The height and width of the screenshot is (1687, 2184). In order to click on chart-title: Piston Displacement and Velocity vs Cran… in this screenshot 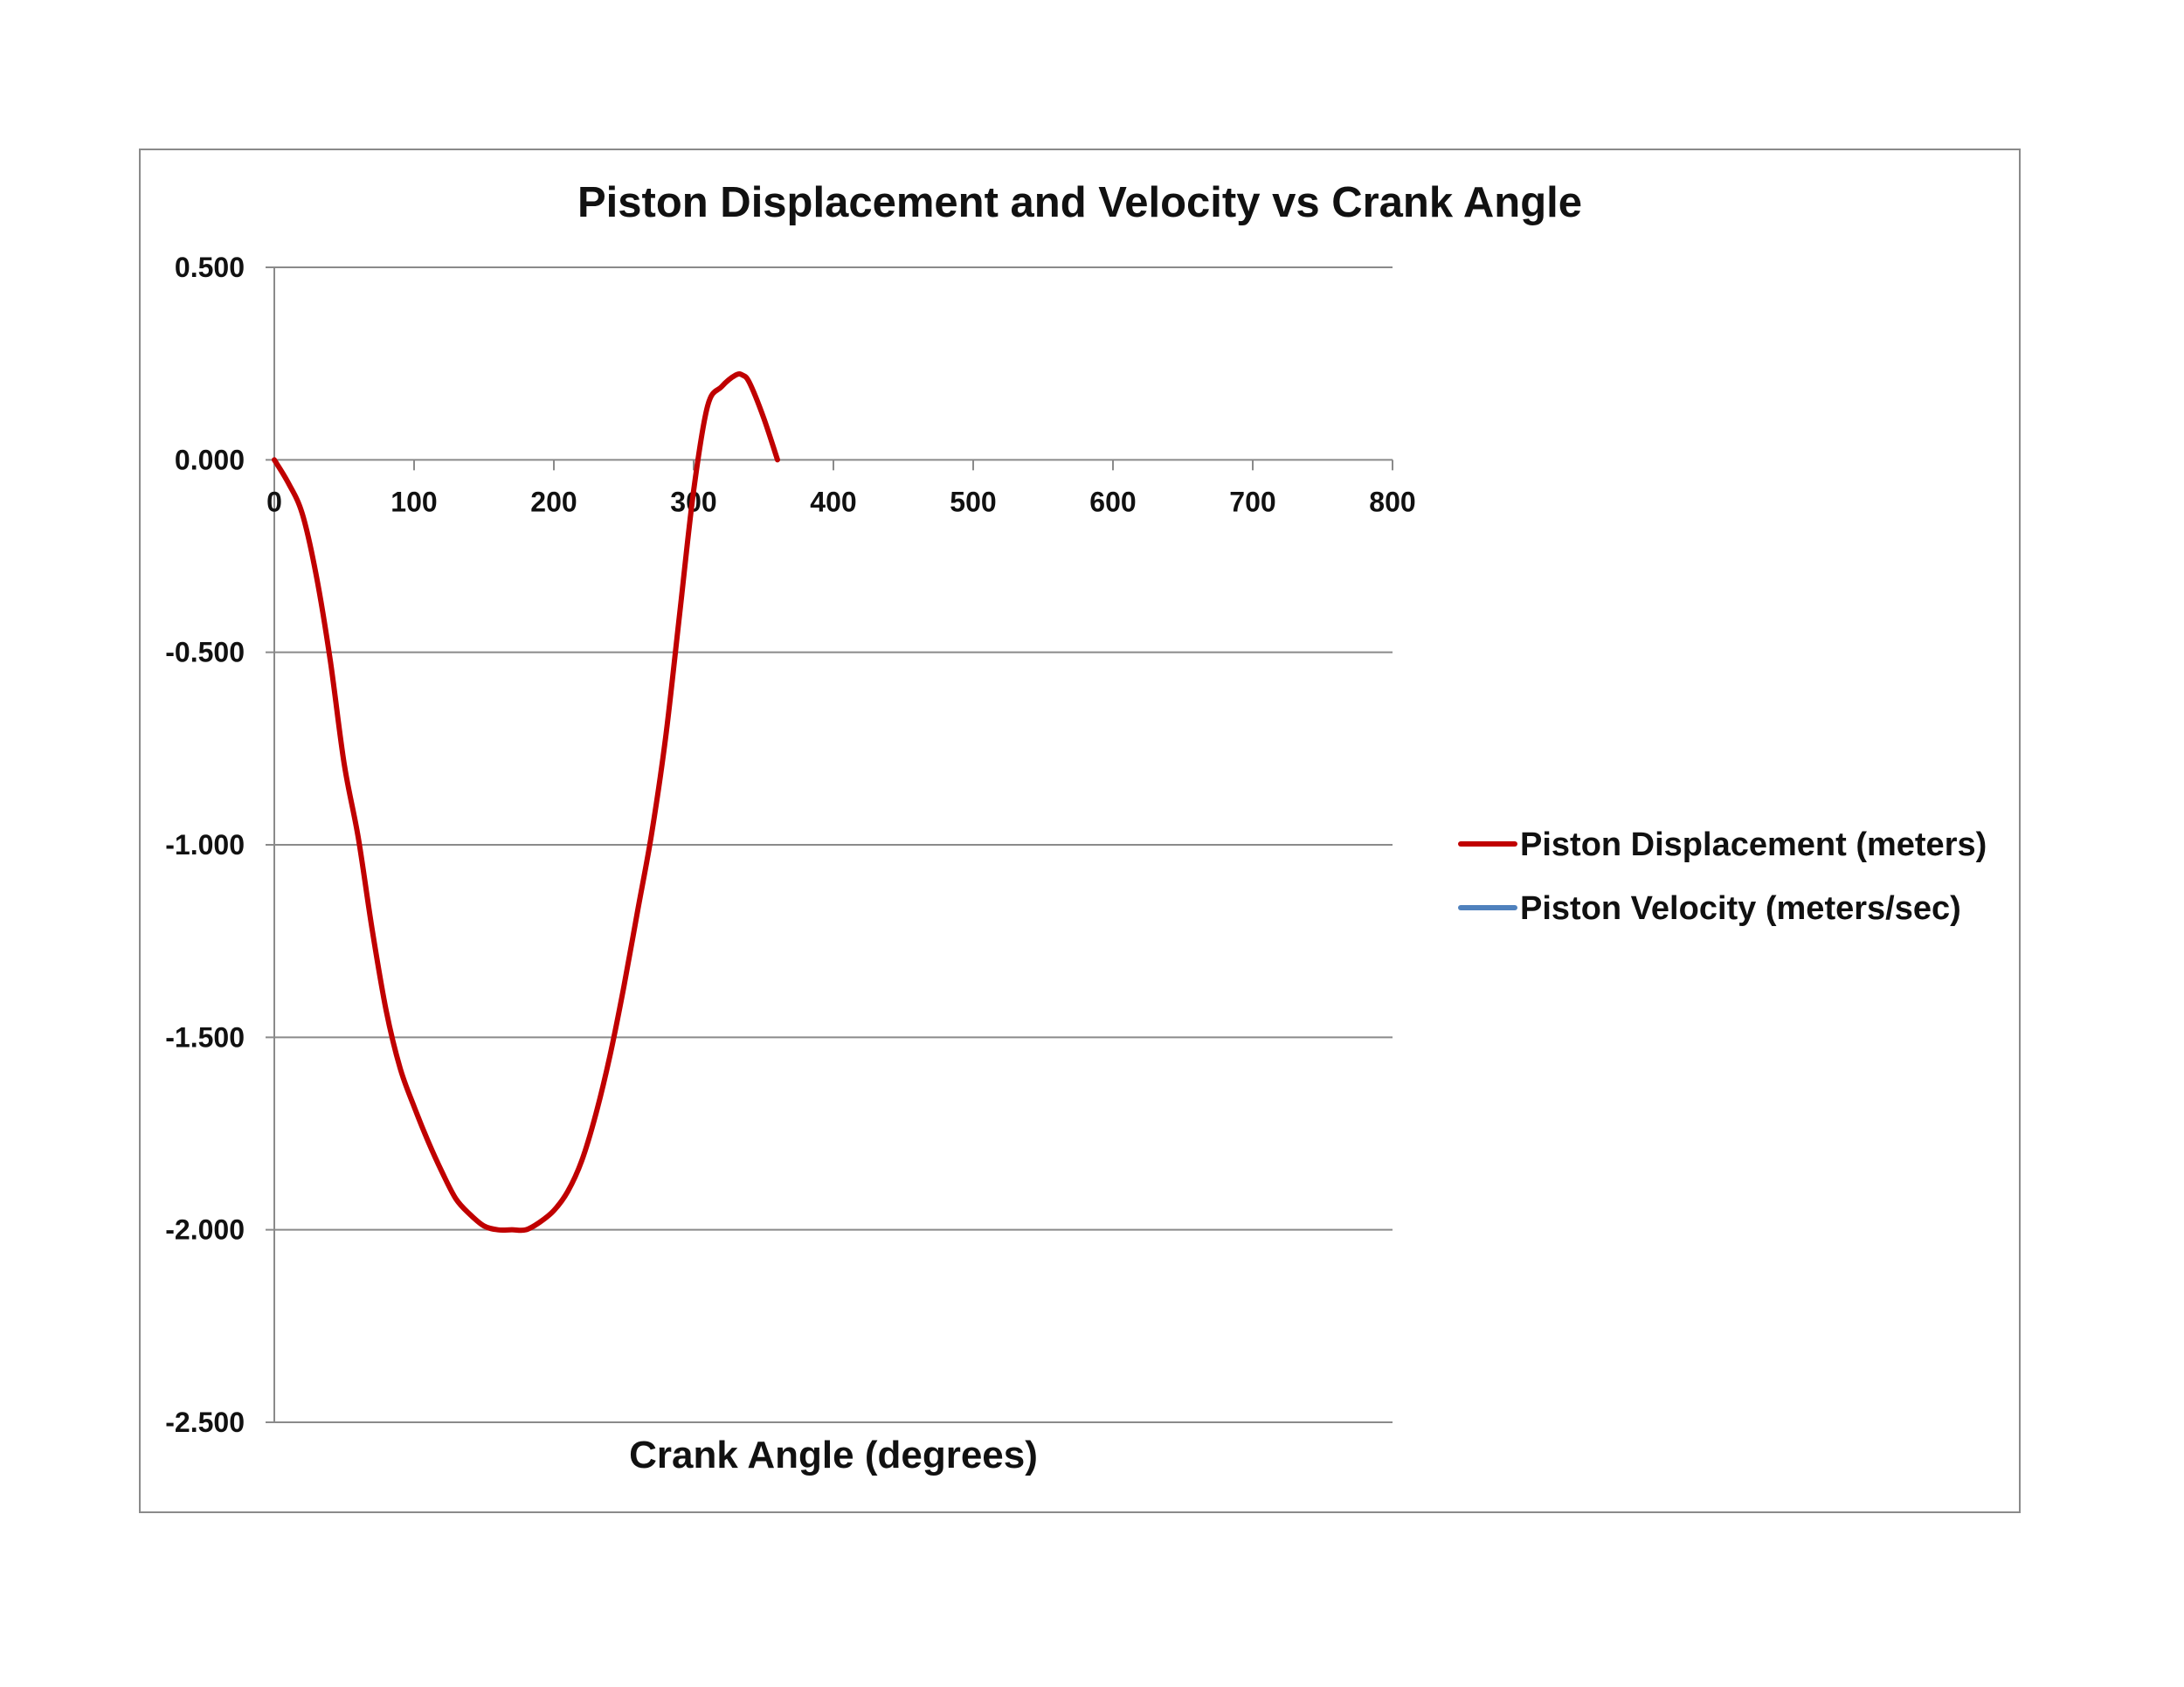, I will do `click(1079, 202)`.